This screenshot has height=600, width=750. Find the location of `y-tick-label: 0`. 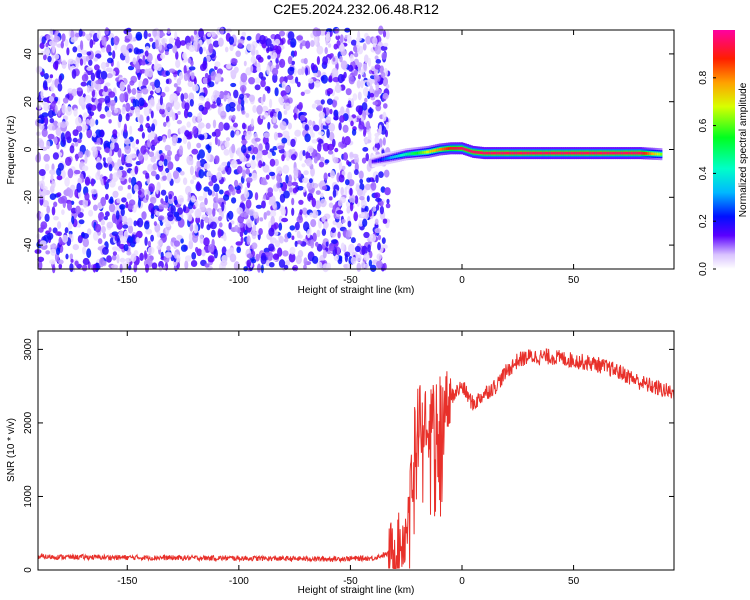

y-tick-label: 0 is located at coordinates (28, 149).